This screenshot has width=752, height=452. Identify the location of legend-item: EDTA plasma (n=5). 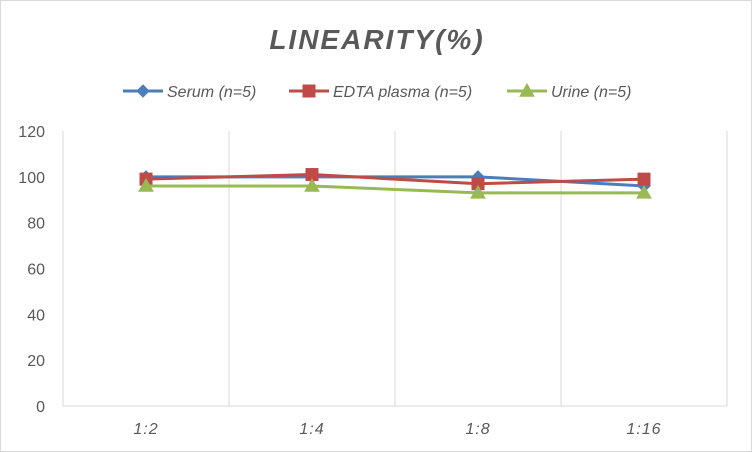
(380, 92).